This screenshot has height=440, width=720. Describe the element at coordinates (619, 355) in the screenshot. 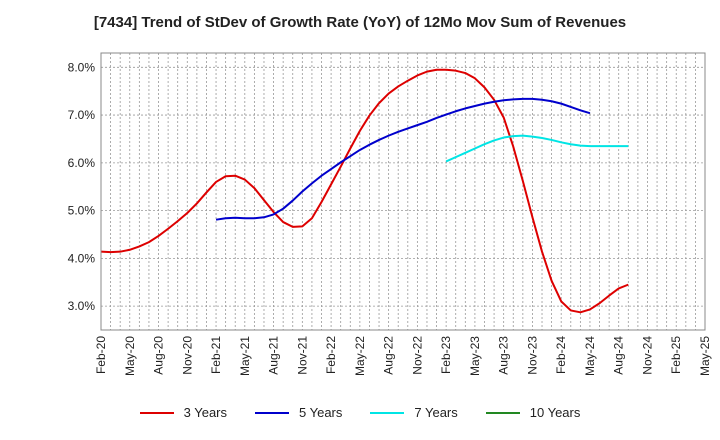

I see `x-tick-label: Aug-24` at that location.